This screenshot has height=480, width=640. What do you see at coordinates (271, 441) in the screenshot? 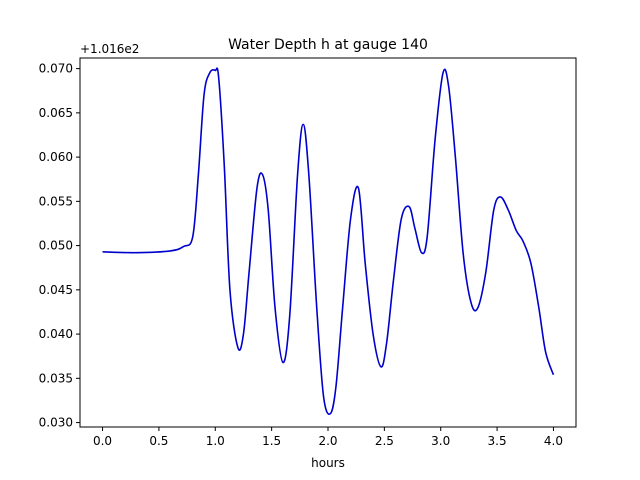
I see `x-tick-label: 1.5` at bounding box center [271, 441].